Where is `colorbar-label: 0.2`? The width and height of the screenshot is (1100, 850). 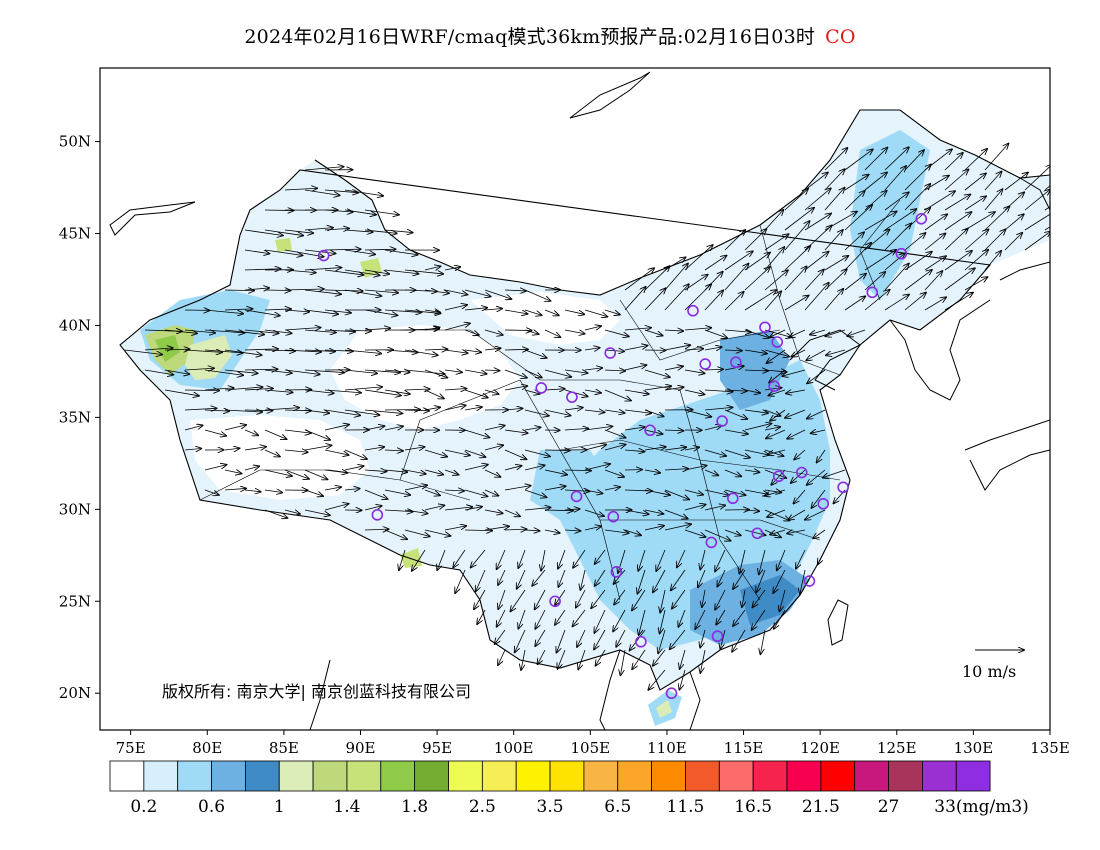
colorbar-label: 0.2 is located at coordinates (143, 807).